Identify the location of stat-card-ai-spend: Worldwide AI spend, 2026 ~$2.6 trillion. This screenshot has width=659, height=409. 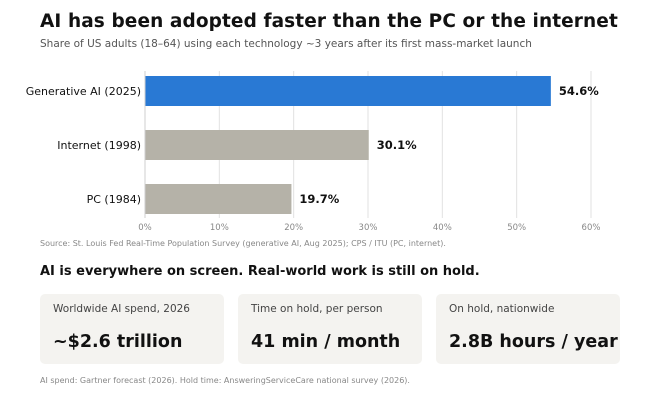
(132, 329).